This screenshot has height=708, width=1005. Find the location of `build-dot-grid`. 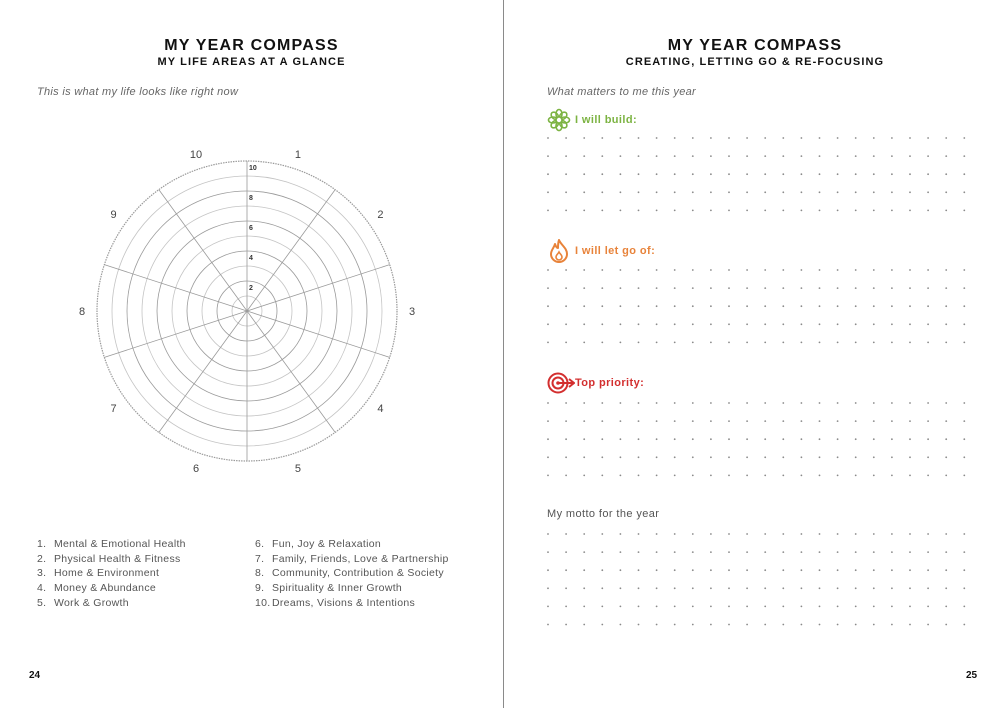

build-dot-grid is located at coordinates (756, 174).